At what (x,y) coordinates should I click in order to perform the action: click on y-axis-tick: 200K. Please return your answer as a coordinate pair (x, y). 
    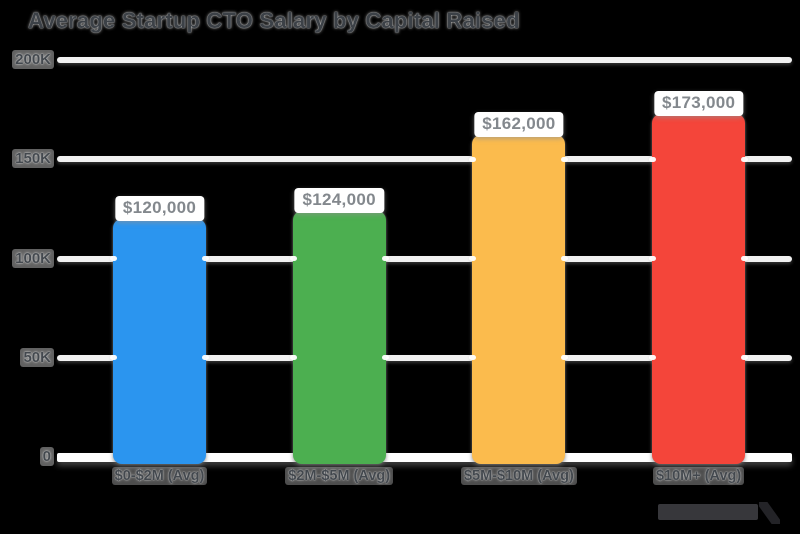
    Looking at the image, I should click on (27, 60).